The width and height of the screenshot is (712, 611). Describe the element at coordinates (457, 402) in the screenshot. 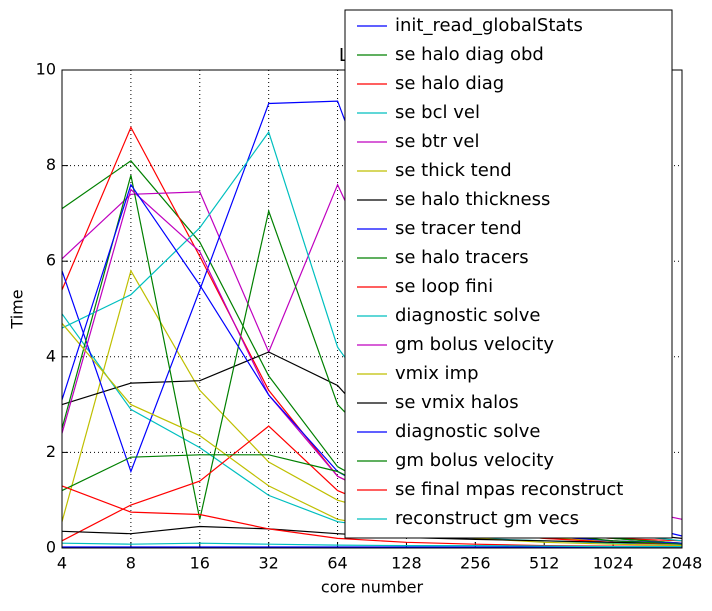

I see `legend-label: se vmix halos` at that location.